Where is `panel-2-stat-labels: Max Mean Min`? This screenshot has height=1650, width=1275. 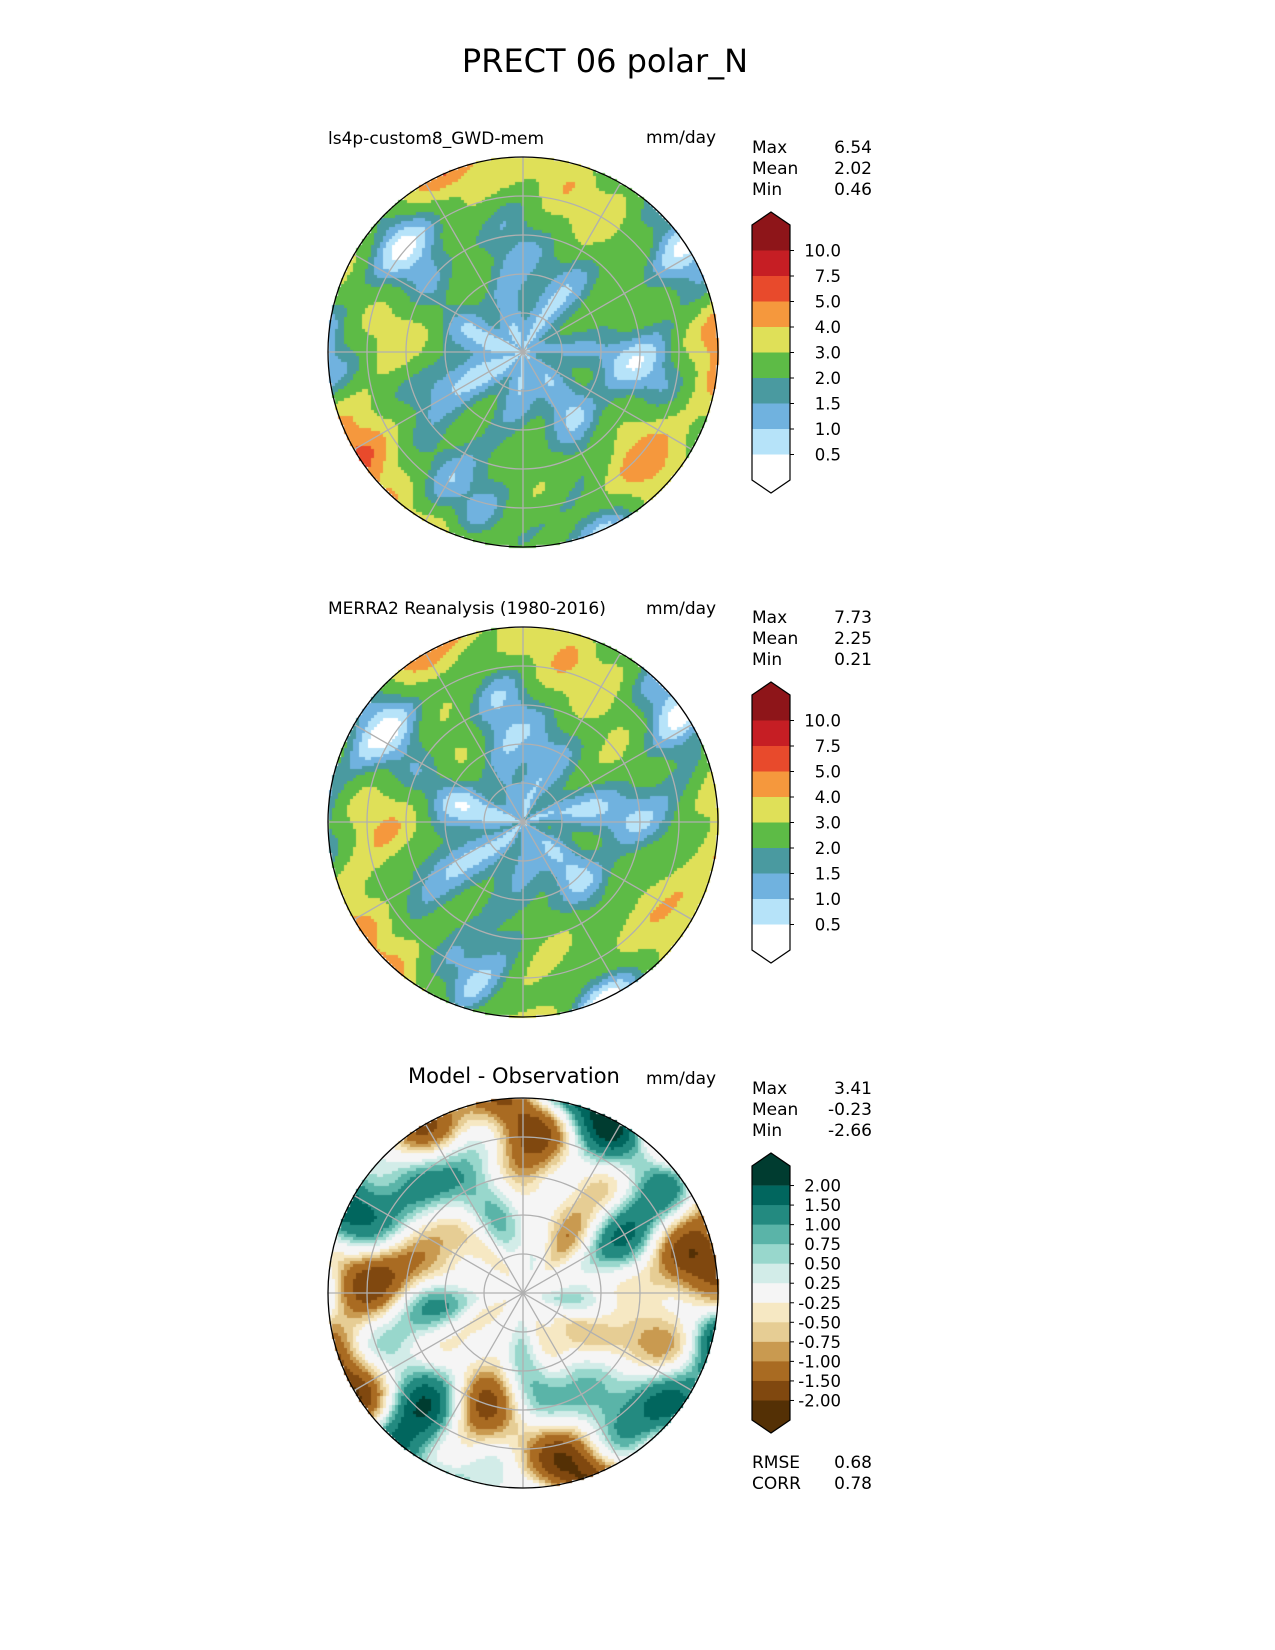
panel-2-stat-labels: Max Mean Min is located at coordinates (775, 639).